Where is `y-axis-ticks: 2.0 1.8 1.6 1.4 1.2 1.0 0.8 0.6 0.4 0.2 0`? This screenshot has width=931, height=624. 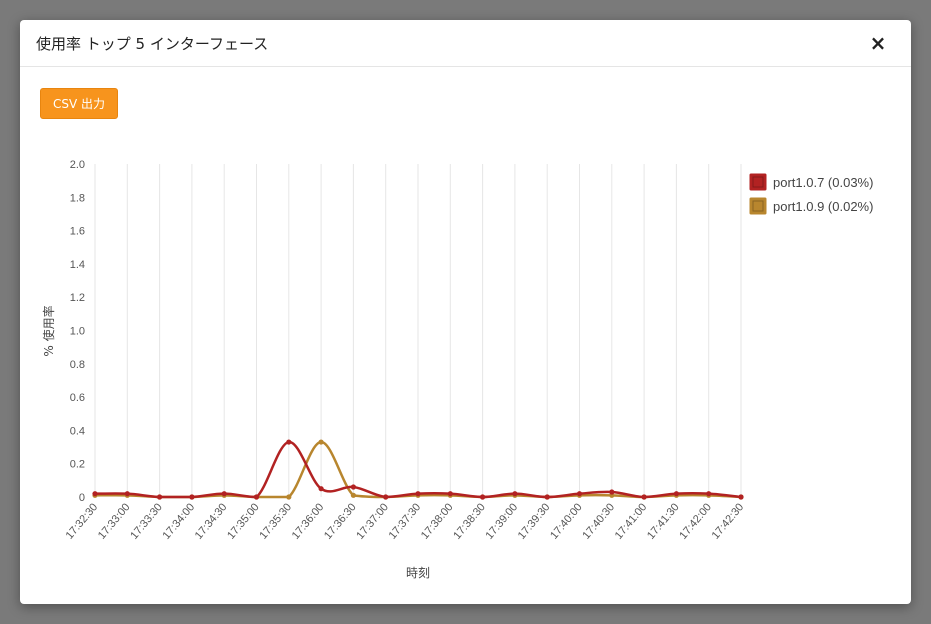 y-axis-ticks: 2.0 1.8 1.6 1.4 1.2 1.0 0.8 0.6 0.4 0.2 0 is located at coordinates (77, 331).